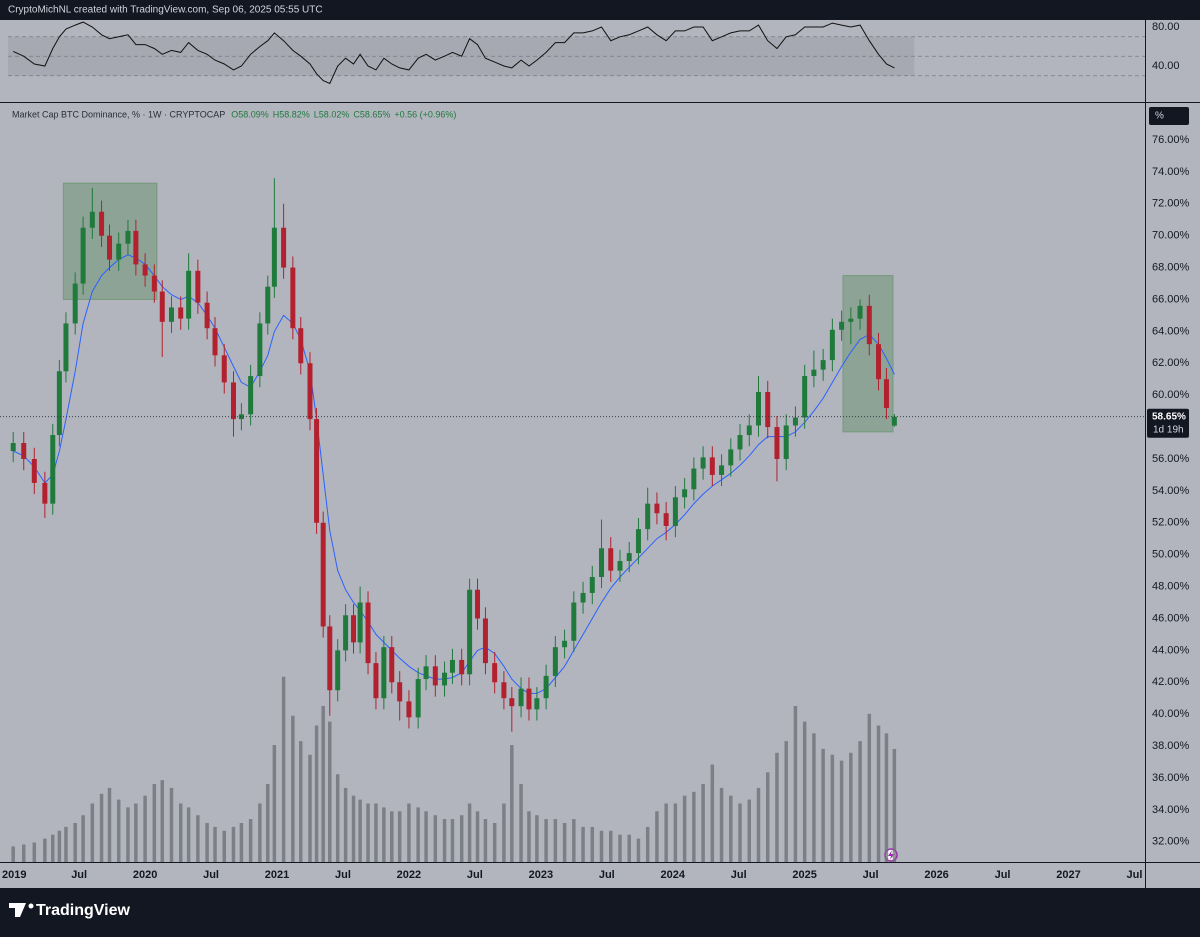 The image size is (1200, 937). I want to click on y-tick-label: 54.00%, so click(1171, 491).